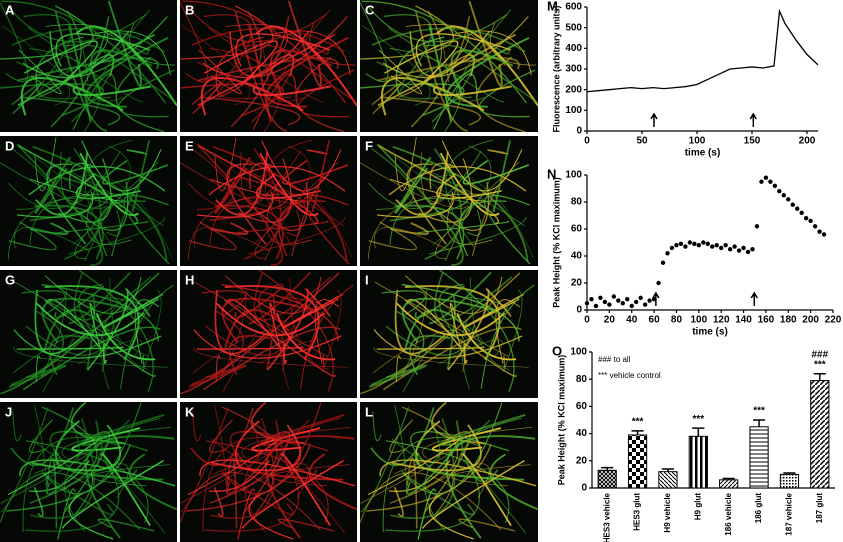  Describe the element at coordinates (189, 9) in the screenshot. I see `panel-letter: B` at that location.